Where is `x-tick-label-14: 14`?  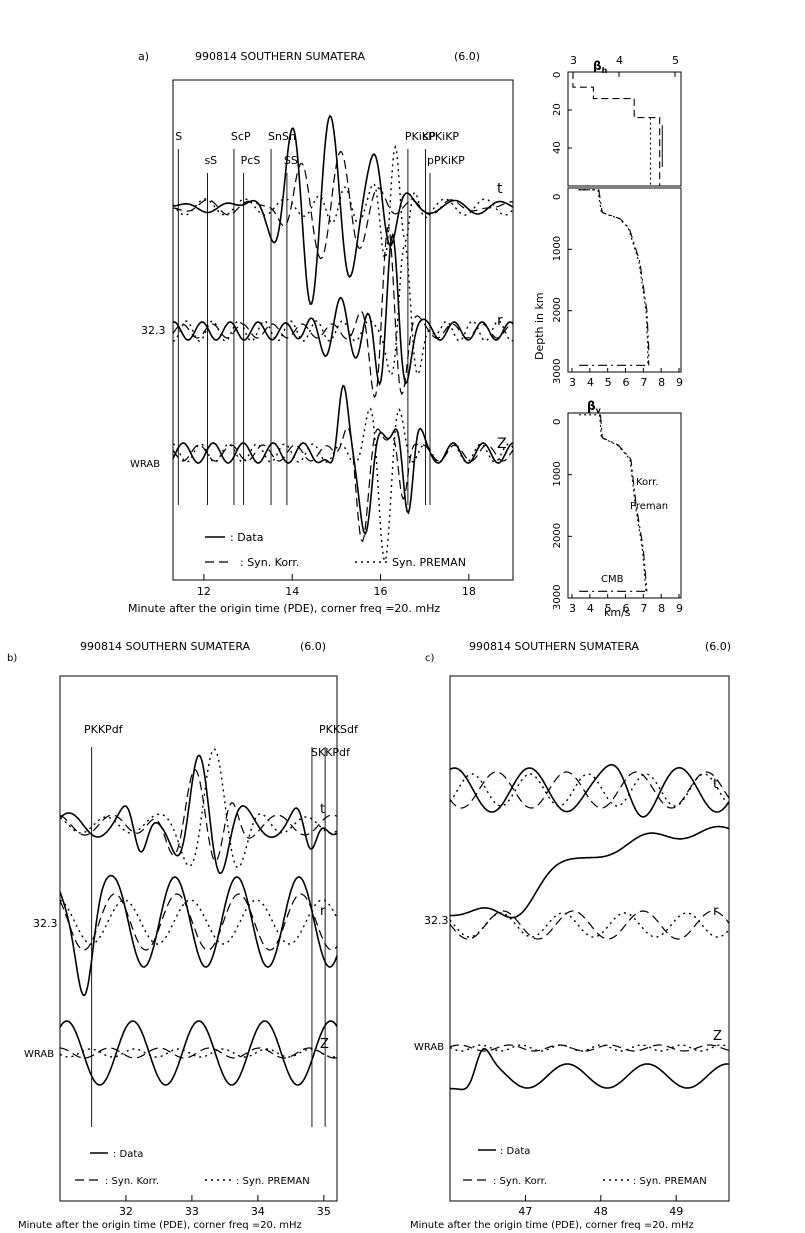
x-tick-label-14: 14 is located at coordinates (292, 591).